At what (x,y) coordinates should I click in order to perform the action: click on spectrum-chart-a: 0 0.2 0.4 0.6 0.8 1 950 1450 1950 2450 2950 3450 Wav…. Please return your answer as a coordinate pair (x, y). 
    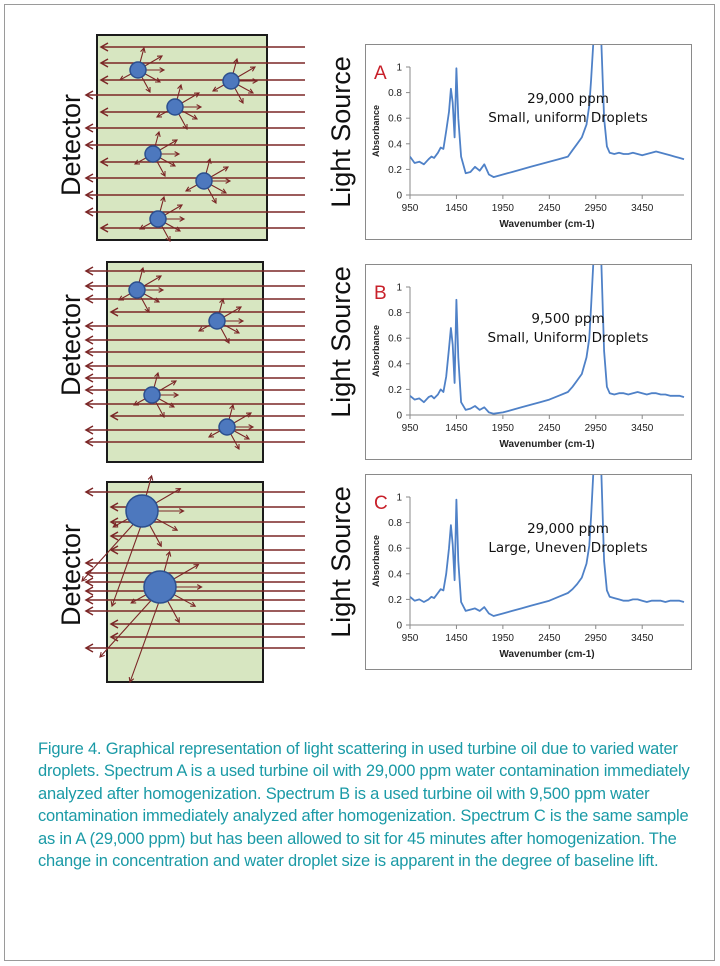
    Looking at the image, I should click on (528, 142).